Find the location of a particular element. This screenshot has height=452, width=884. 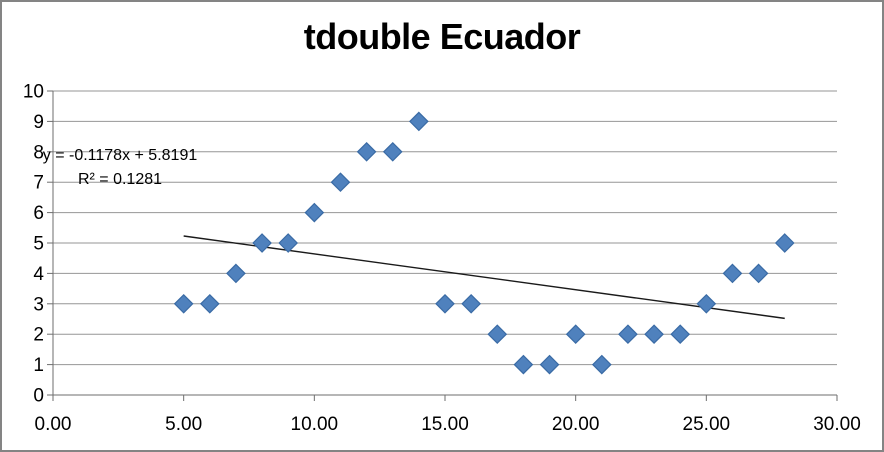

chart-title: tdouble Ecuador is located at coordinates (442, 36).